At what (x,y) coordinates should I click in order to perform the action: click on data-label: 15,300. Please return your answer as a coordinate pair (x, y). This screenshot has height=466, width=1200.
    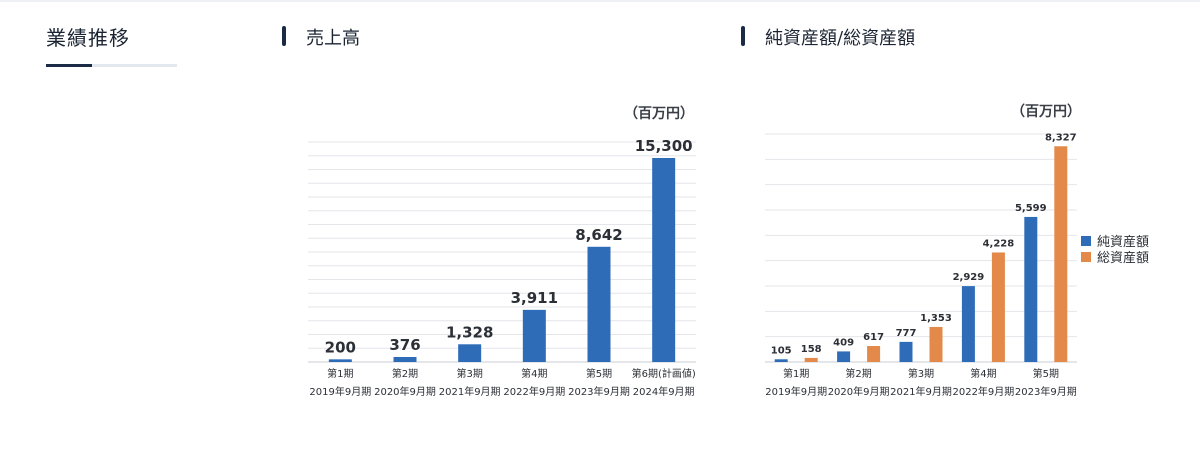
    Looking at the image, I should click on (664, 146).